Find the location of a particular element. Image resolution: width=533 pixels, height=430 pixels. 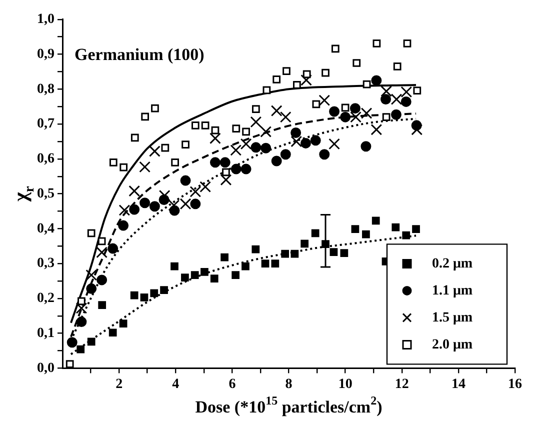

x-tick-label: 16 is located at coordinates (515, 384).